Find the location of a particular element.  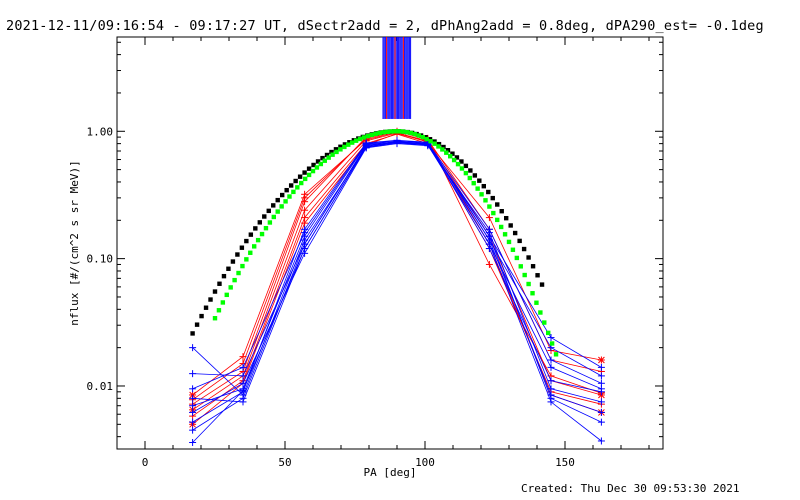

x-tick-label: 100 is located at coordinates (425, 462).